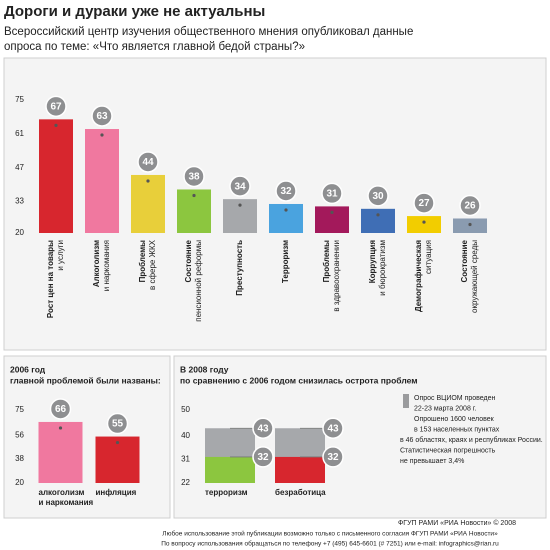 This screenshot has height=550, width=550. Describe the element at coordinates (382, 268) in the screenshot. I see `x-tick-label: и бюрократизм` at that location.